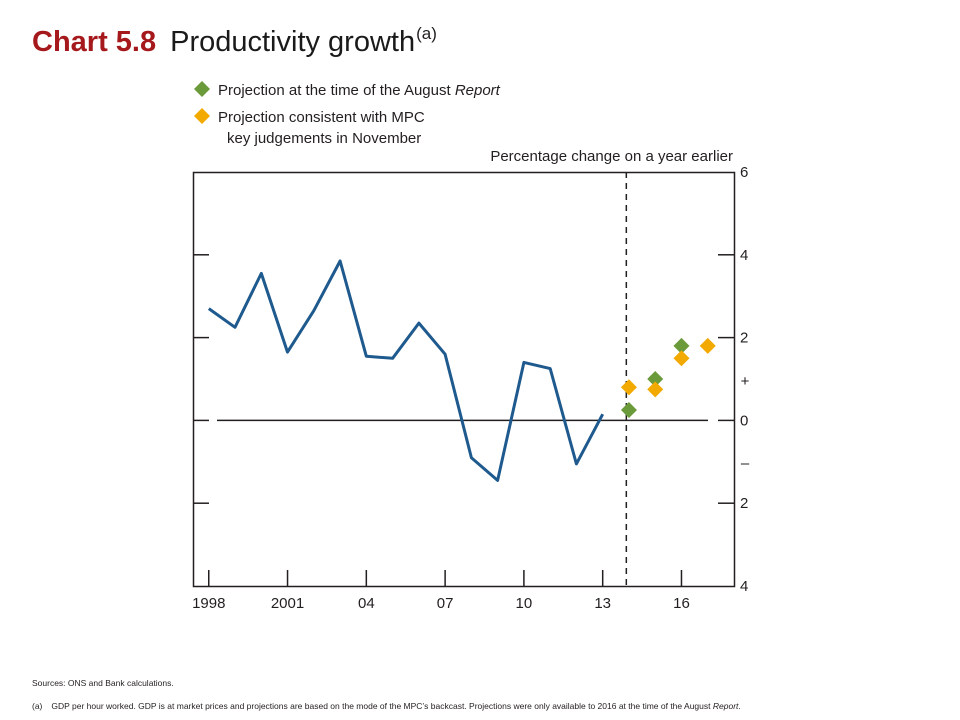 Image resolution: width=960 pixels, height=720 pixels. What do you see at coordinates (745, 463) in the screenshot?
I see `negative-sign-label: –` at bounding box center [745, 463].